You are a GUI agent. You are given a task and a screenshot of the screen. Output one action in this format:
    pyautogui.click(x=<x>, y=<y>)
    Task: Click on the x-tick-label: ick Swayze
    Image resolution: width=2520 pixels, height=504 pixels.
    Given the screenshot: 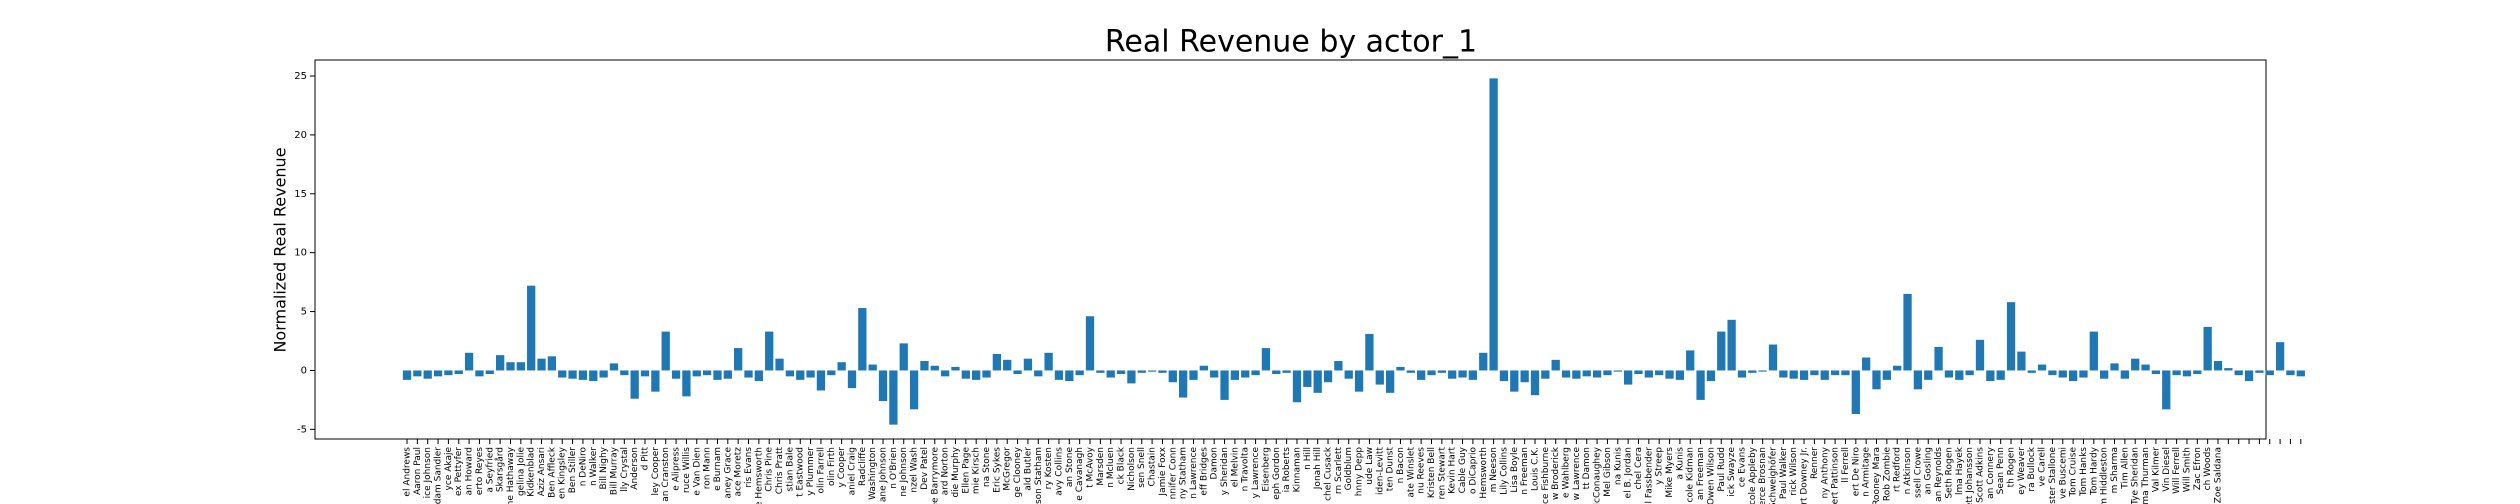 What is the action you would take?
    pyautogui.click(x=1732, y=472)
    